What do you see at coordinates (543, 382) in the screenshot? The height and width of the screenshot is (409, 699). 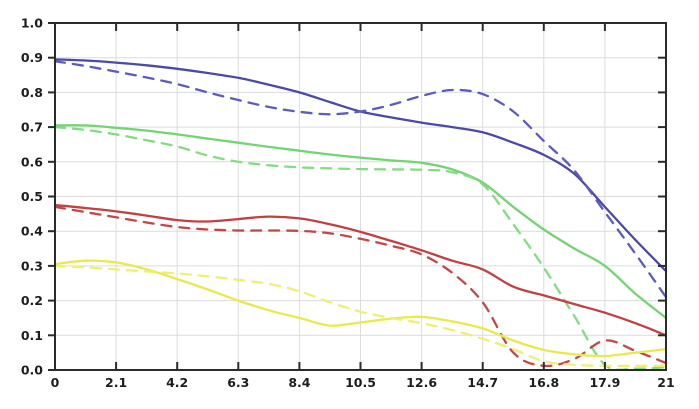 I see `x-tick-label: 16.8` at bounding box center [543, 382].